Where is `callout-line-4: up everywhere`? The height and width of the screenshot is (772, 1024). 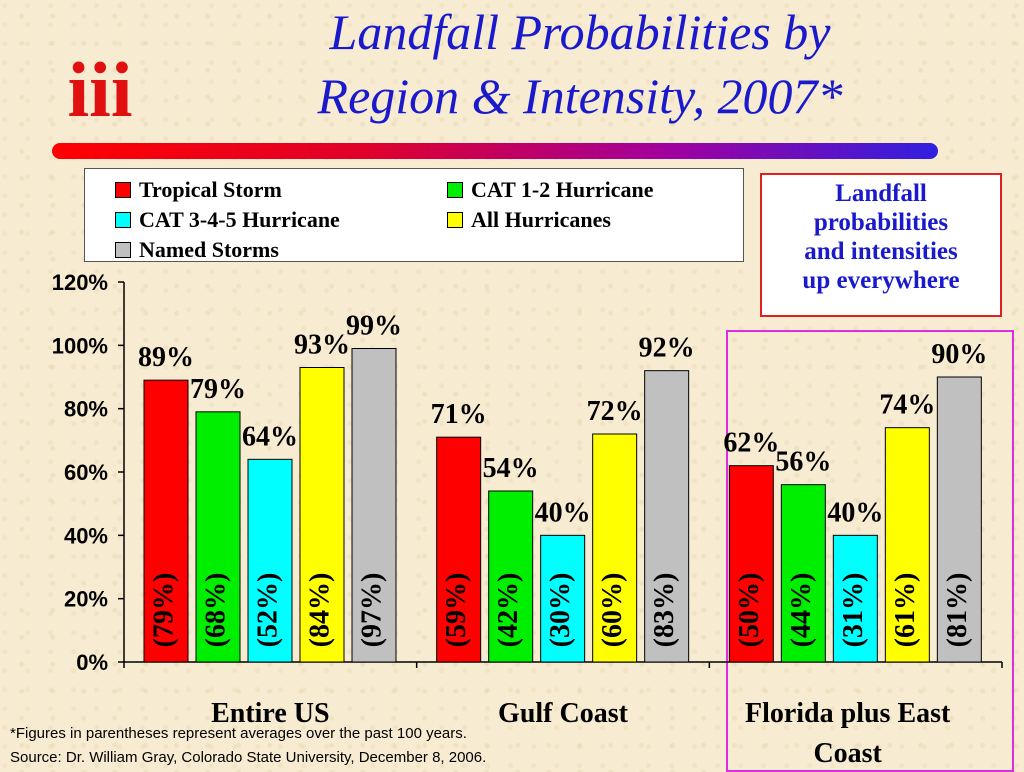
callout-line-4: up everywhere is located at coordinates (881, 280).